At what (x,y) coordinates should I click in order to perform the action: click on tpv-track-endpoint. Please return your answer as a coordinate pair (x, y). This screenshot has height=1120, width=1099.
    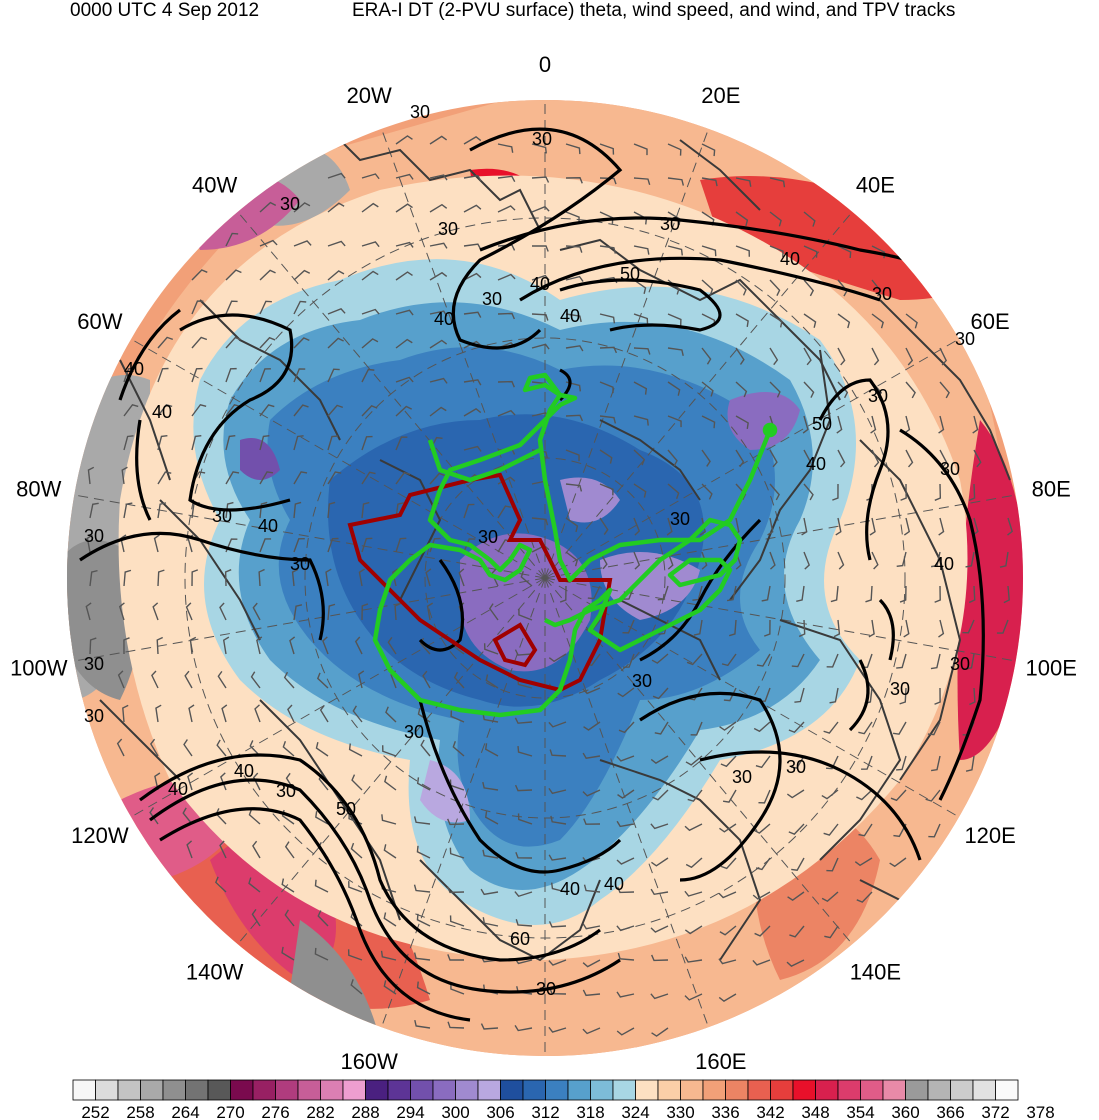
    Looking at the image, I should click on (770, 430).